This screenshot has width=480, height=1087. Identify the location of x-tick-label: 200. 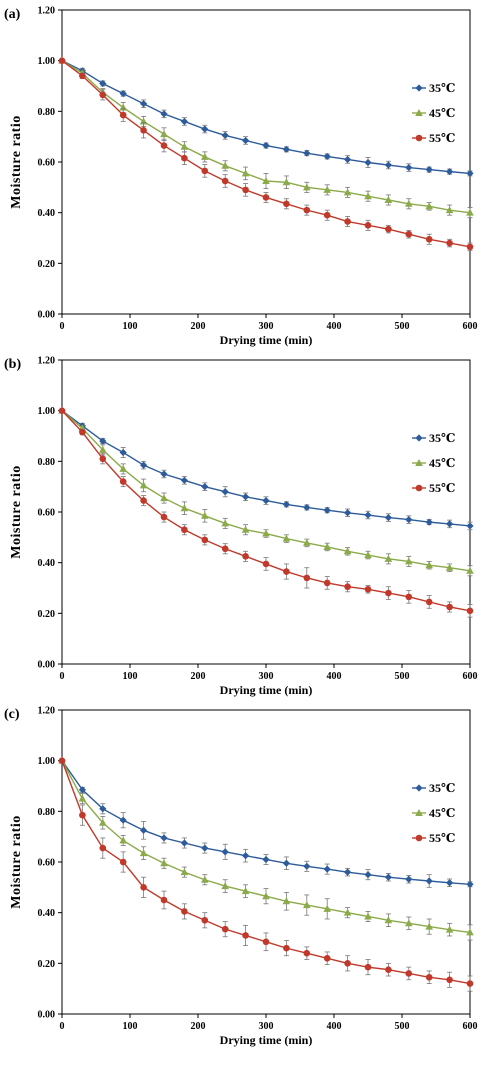
(198, 326).